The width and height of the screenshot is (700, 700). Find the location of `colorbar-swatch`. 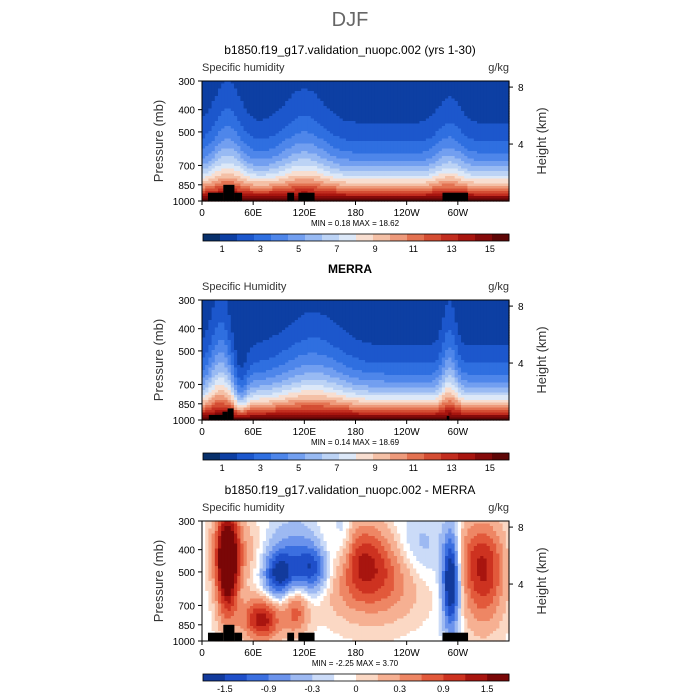

colorbar-swatch is located at coordinates (501, 237).